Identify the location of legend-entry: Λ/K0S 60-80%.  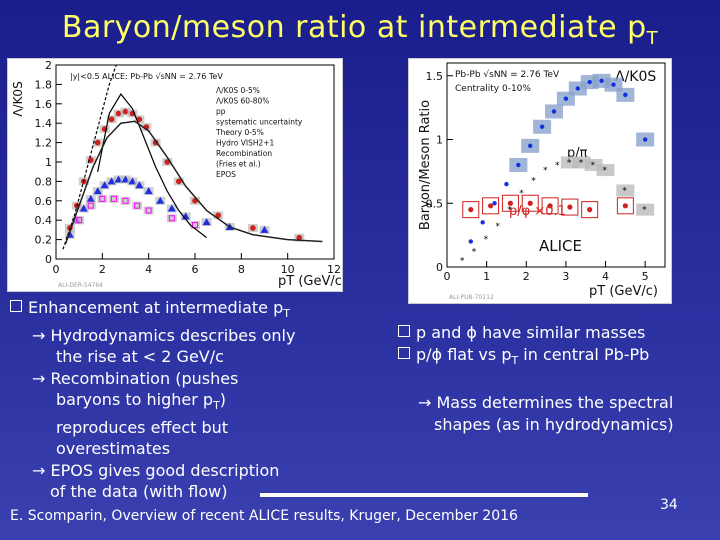
(242, 101).